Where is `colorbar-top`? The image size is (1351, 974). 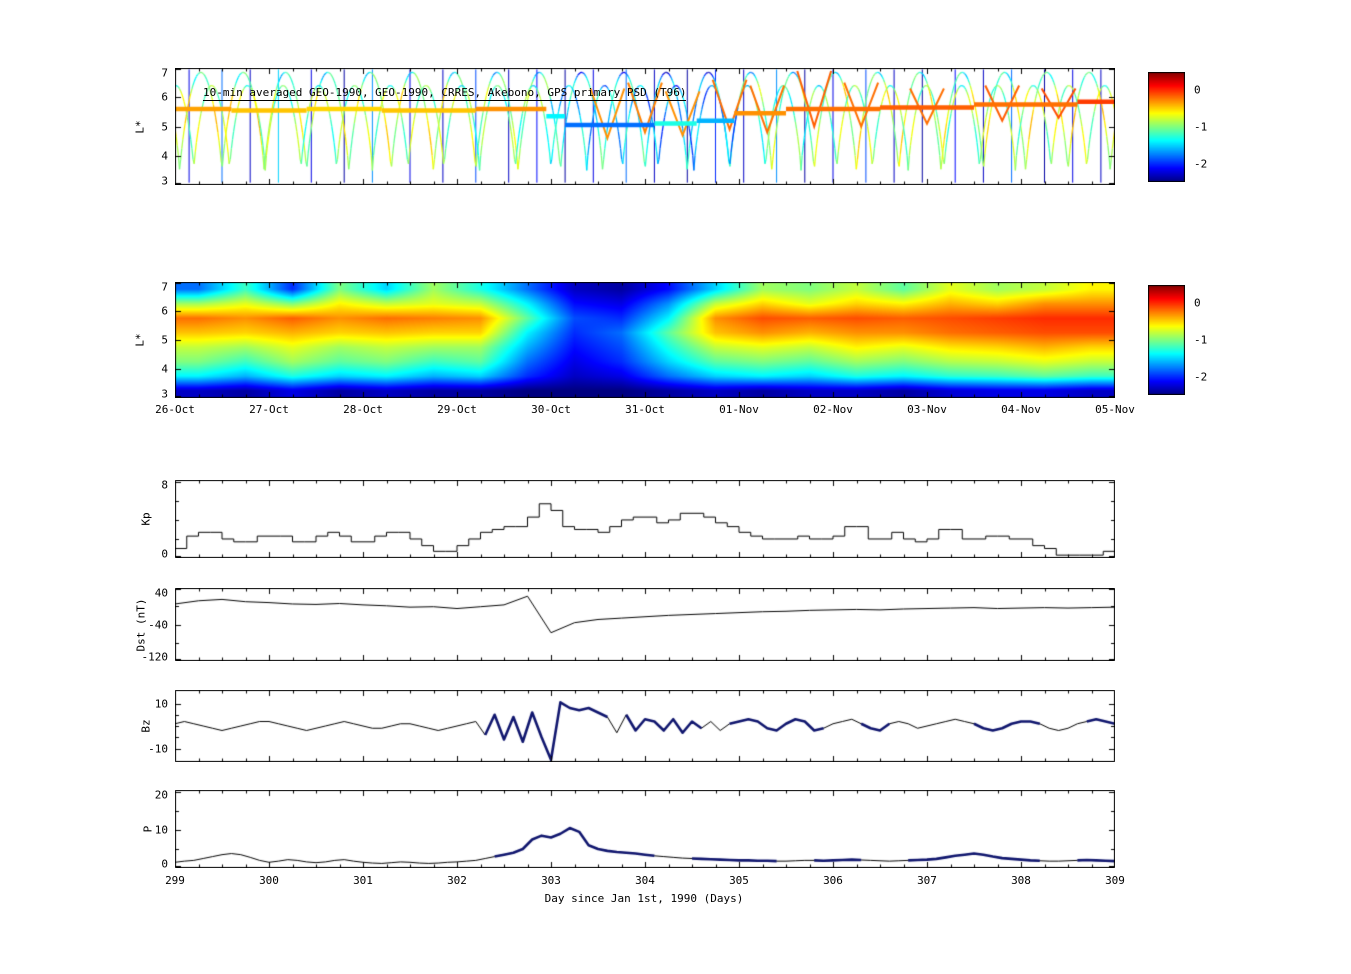 colorbar-top is located at coordinates (1166, 127).